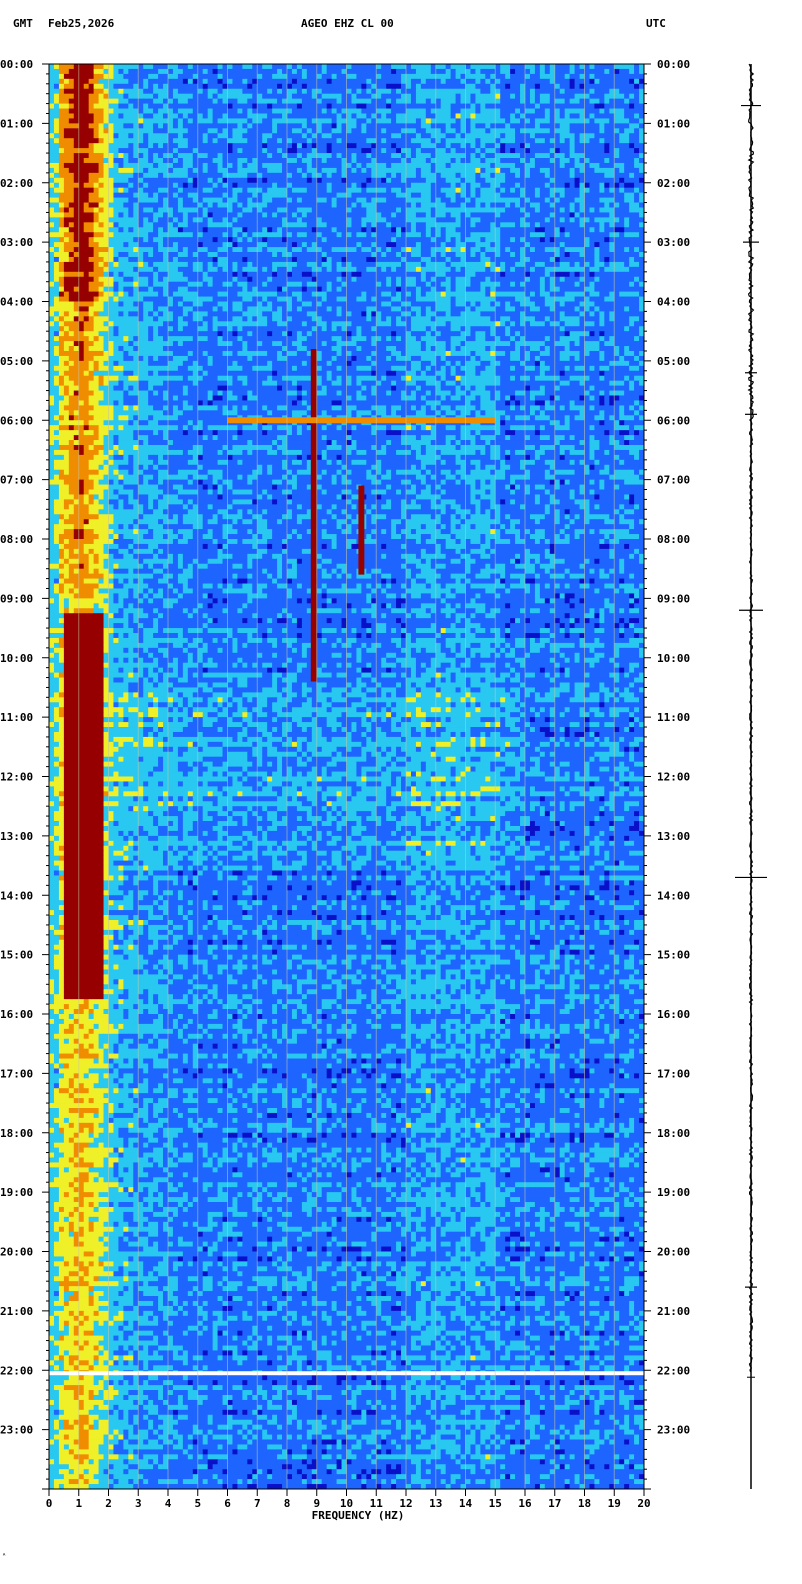 The width and height of the screenshot is (802, 1584). I want to click on timezone-right-label: UTC, so click(656, 23).